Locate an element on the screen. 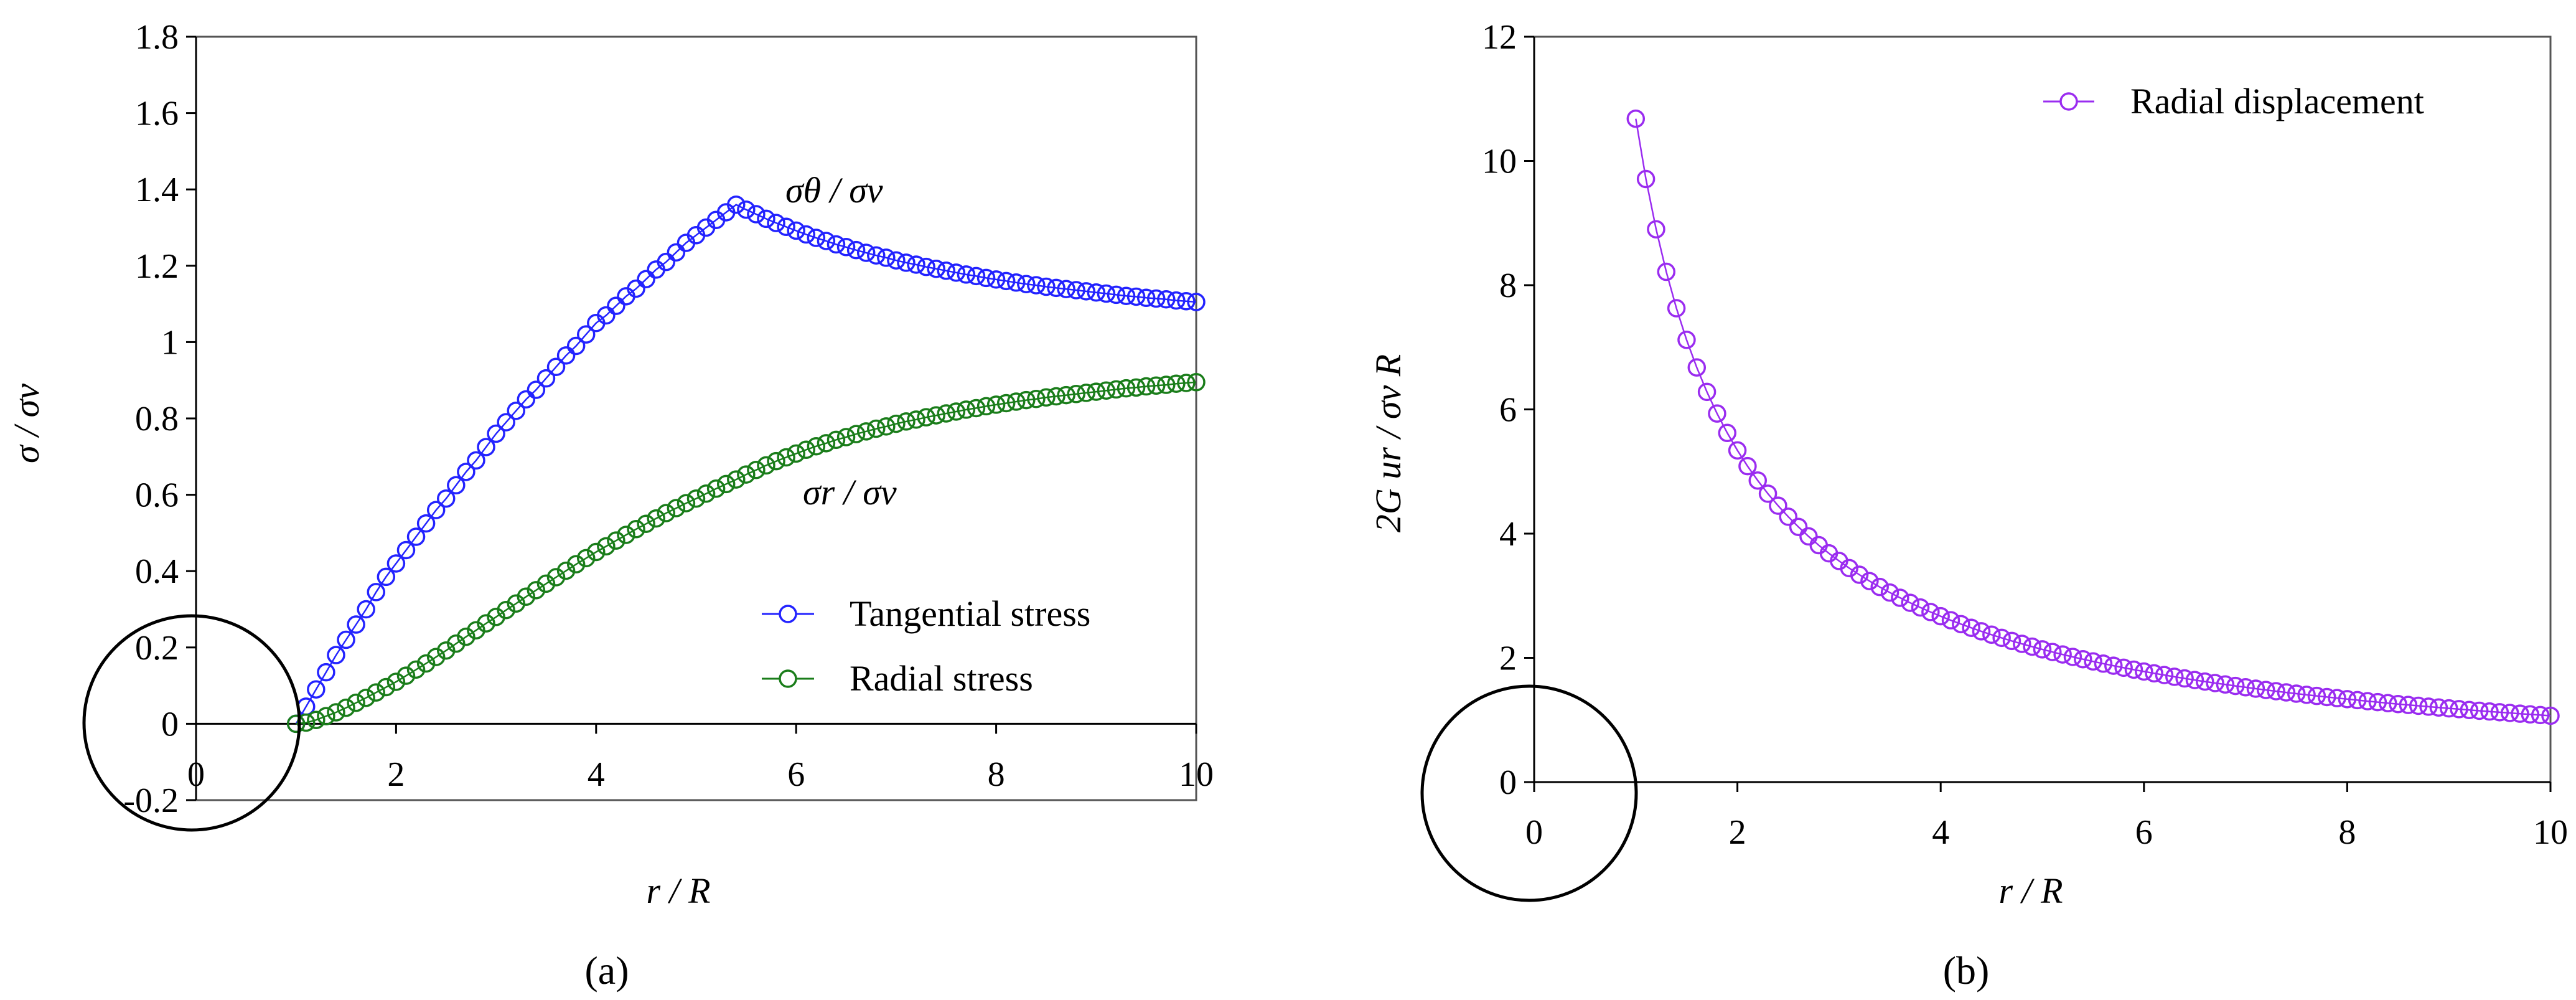 The width and height of the screenshot is (2576, 1000). legend-marker is located at coordinates (788, 614).